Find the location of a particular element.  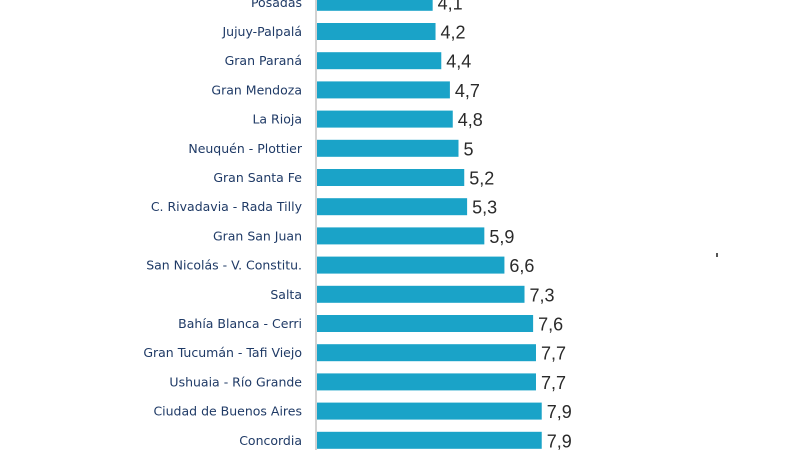

stray-mark is located at coordinates (717, 255).